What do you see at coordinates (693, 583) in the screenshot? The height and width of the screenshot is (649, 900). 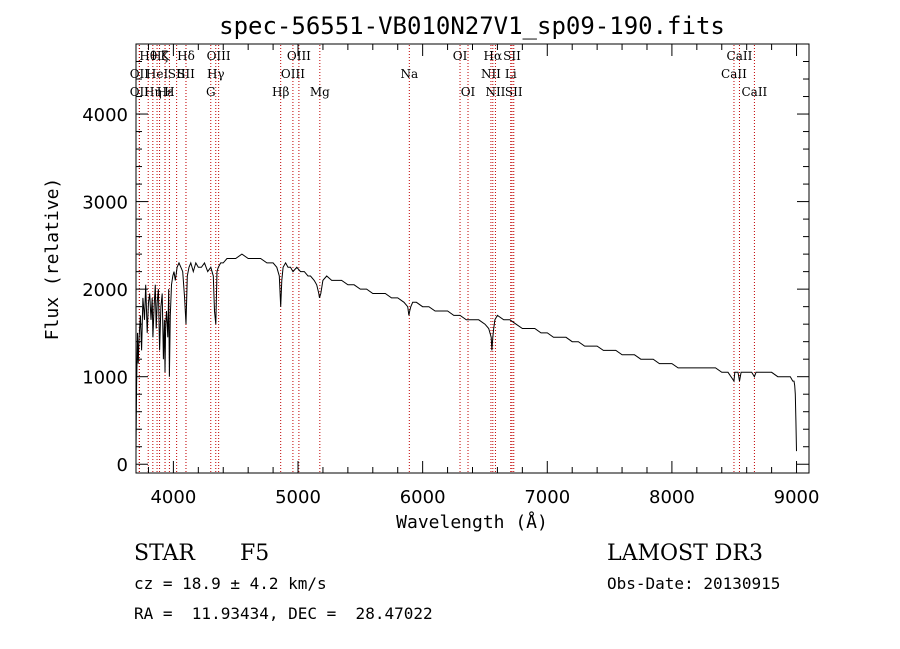 I see `obs-date: Obs-Date: 20130915` at bounding box center [693, 583].